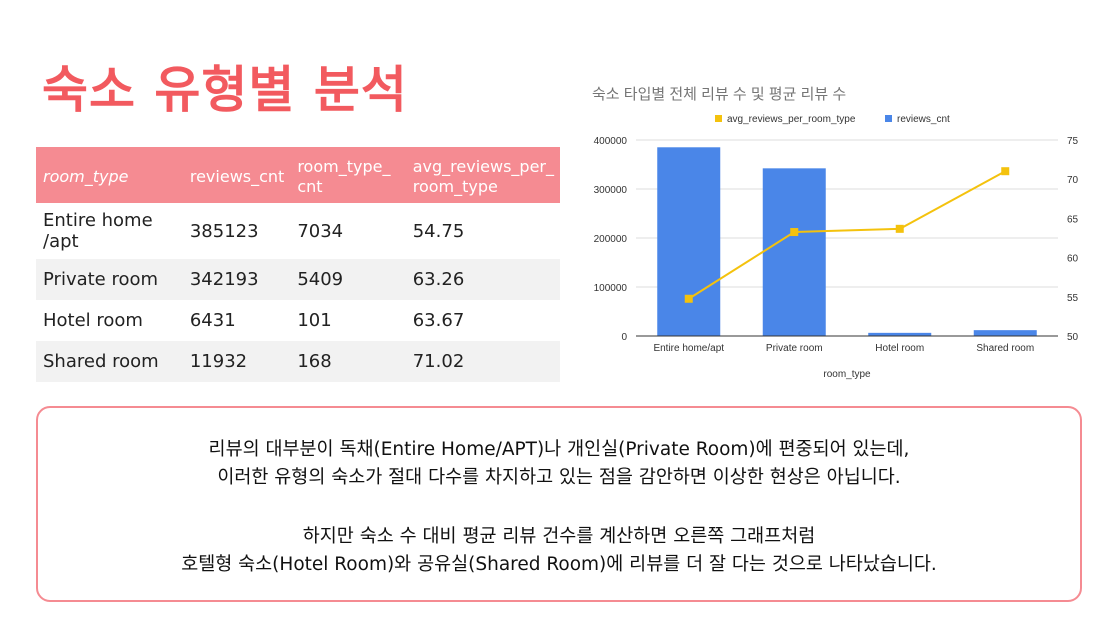 This screenshot has width=1120, height=634. Describe the element at coordinates (236, 279) in the screenshot. I see `cell-reviews-cnt: 342193` at that location.